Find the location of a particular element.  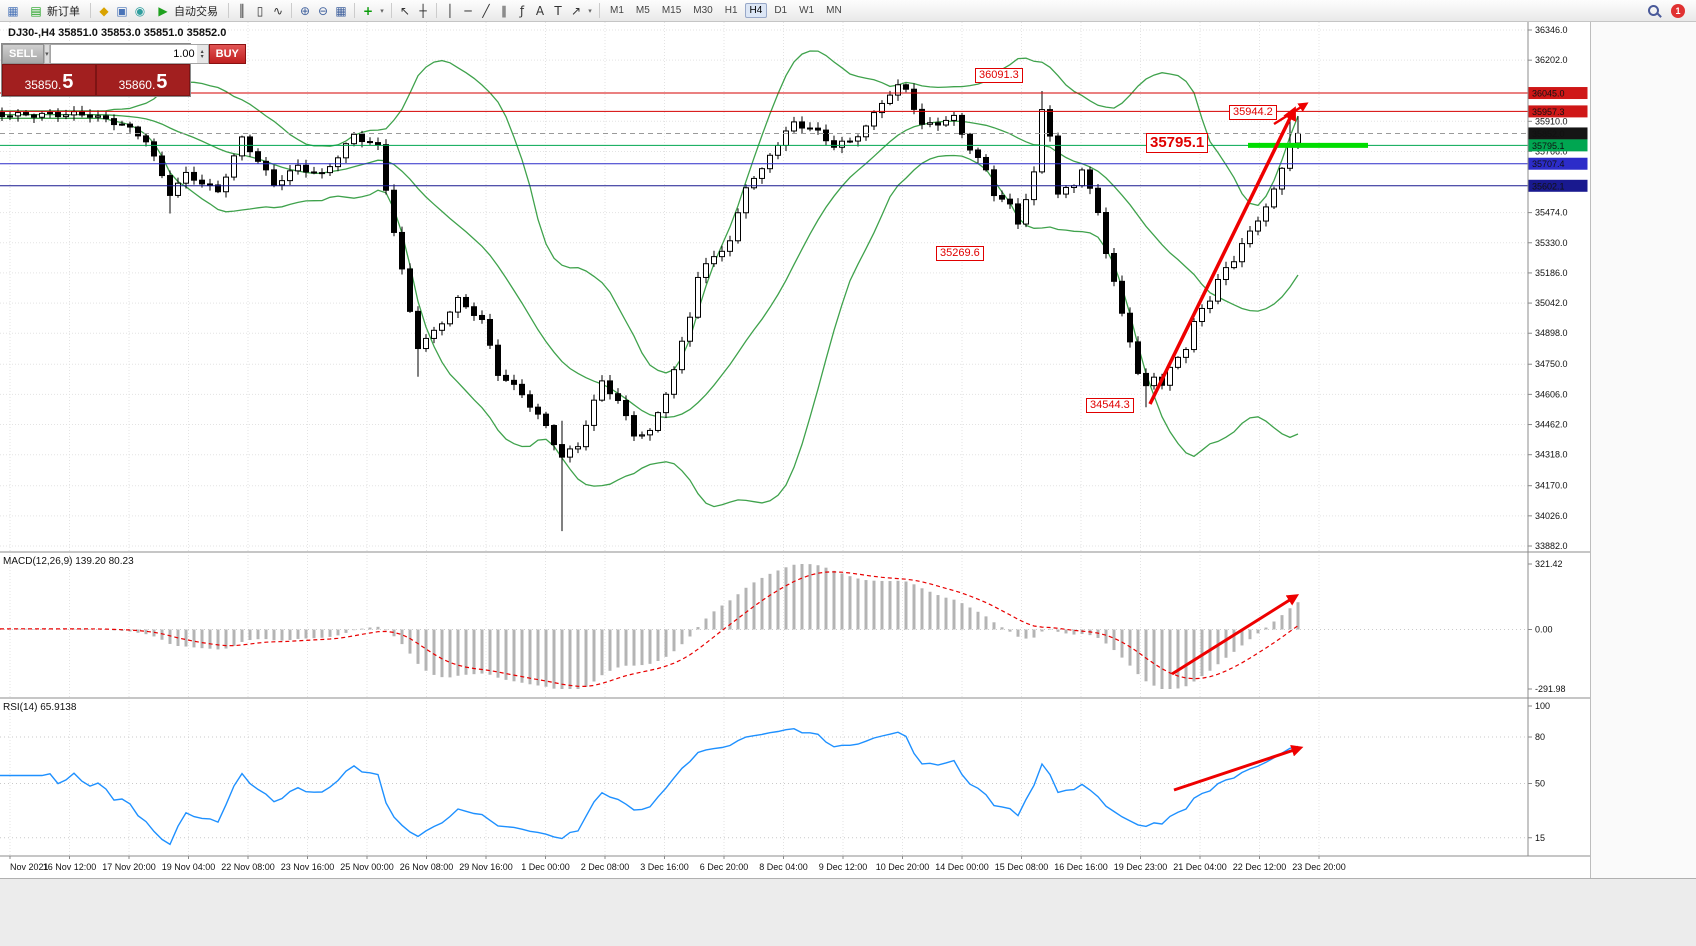

annotation-low-34544: 34544.3 is located at coordinates (1110, 405).